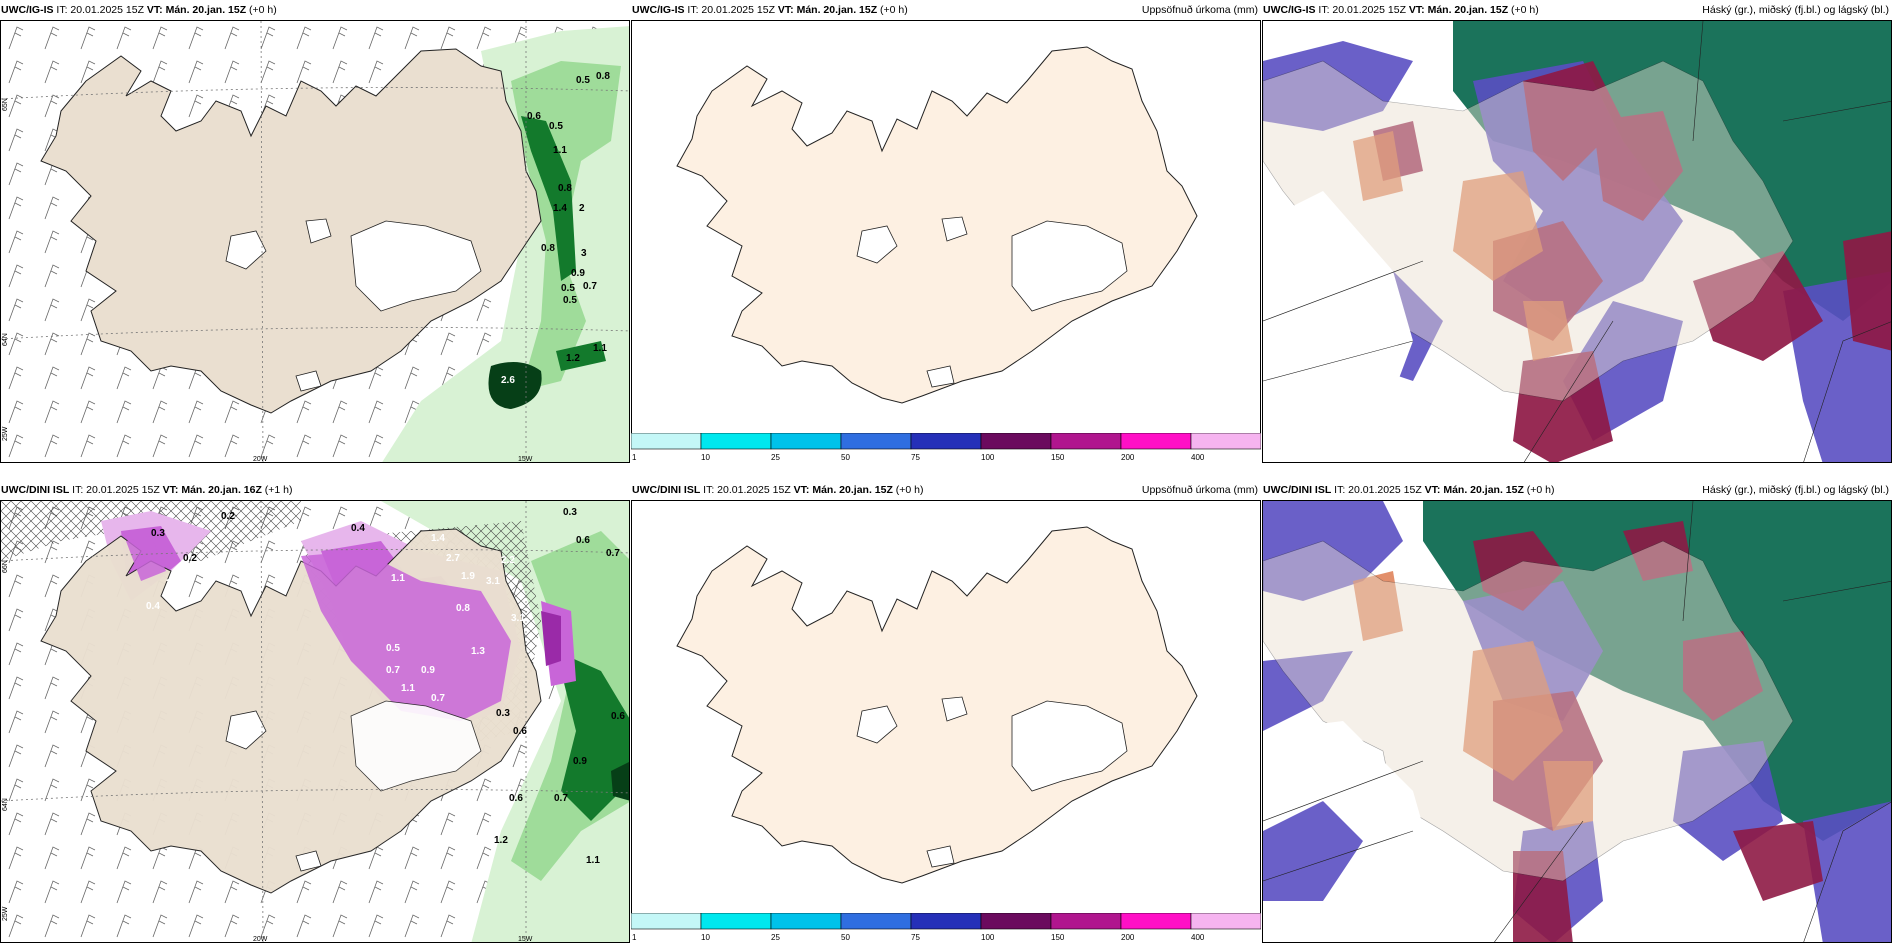 Image resolution: width=1900 pixels, height=950 pixels. Describe the element at coordinates (1348, 831) in the screenshot. I see `white-clear-gap` at that location.